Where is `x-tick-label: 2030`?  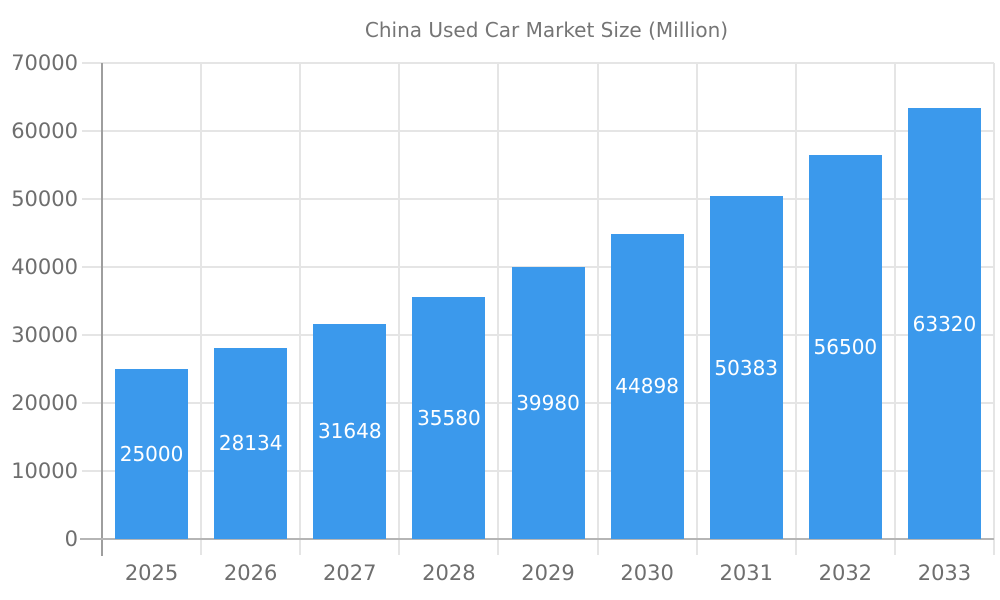
x-tick-label: 2030 is located at coordinates (647, 573).